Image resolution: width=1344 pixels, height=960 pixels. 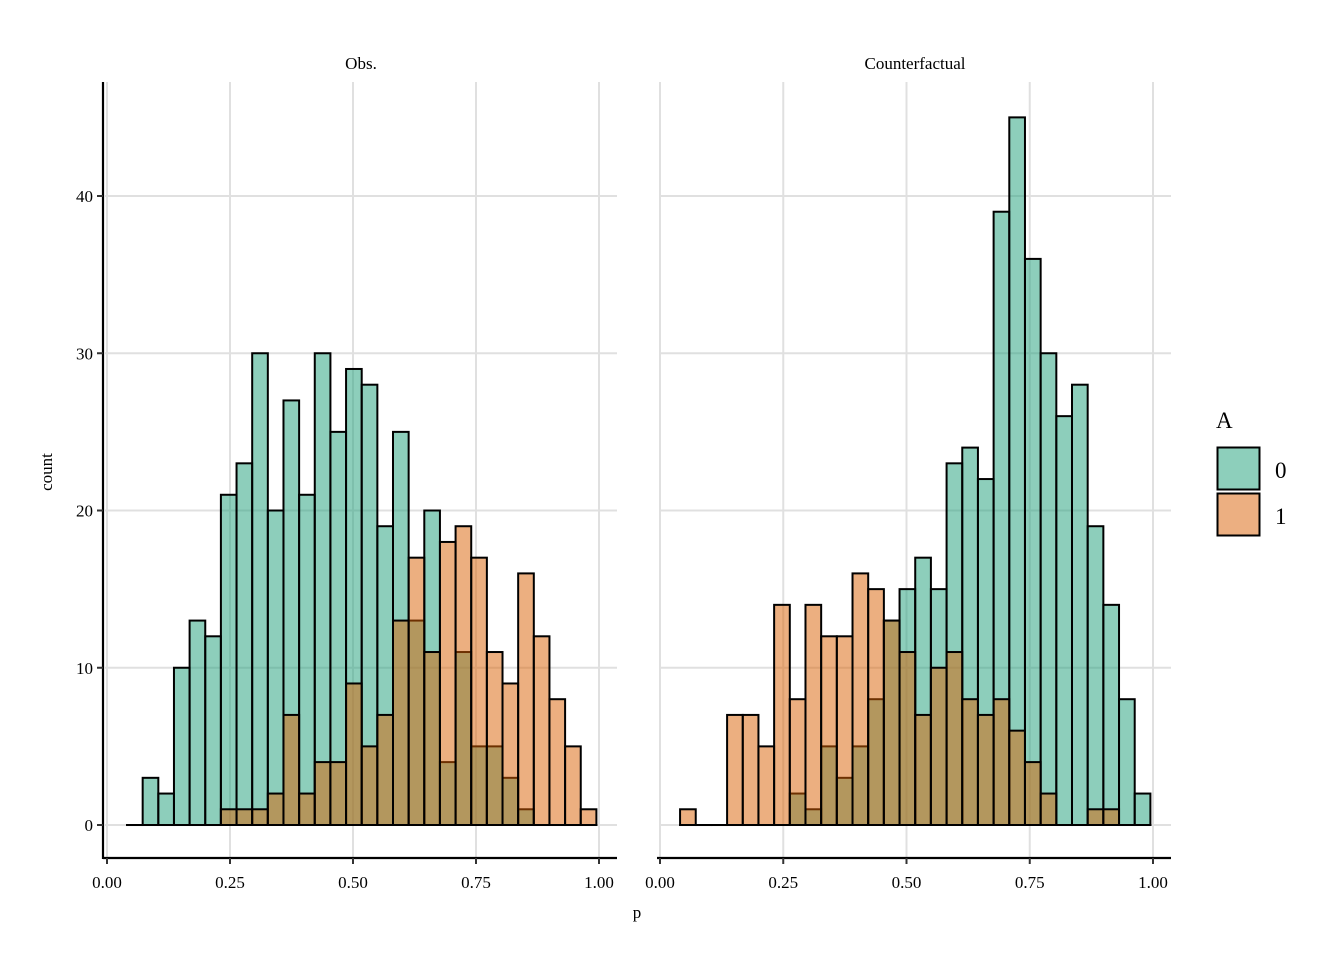 I want to click on legend: A 0 1, so click(x=1251, y=472).